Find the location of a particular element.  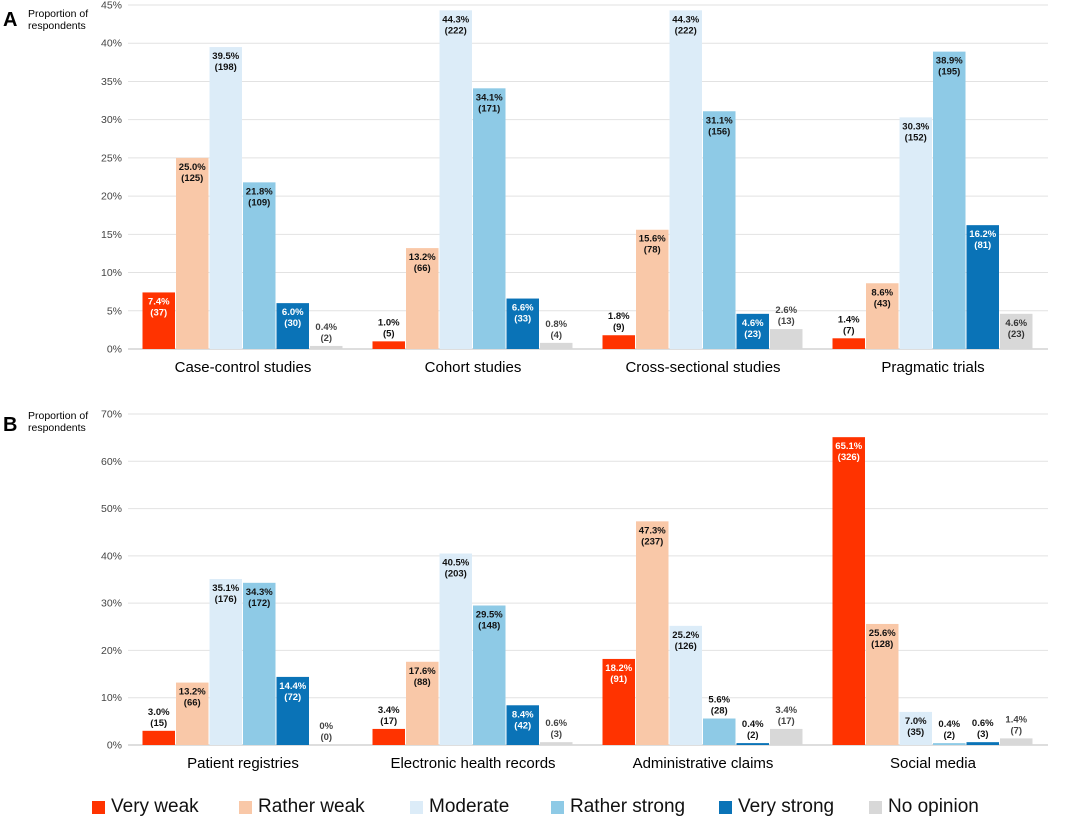

y-tick-label: 45% is located at coordinates (111, 6).